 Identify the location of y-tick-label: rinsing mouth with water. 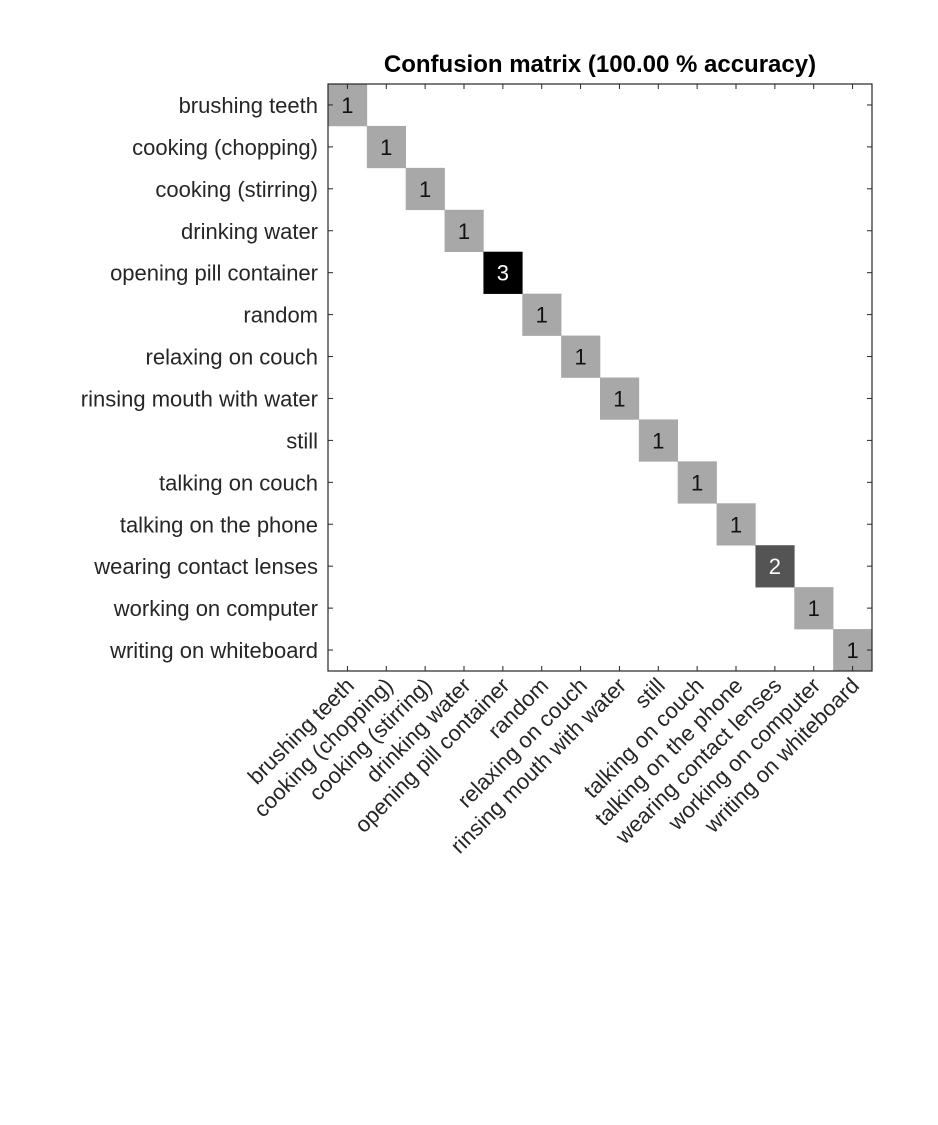
(199, 398).